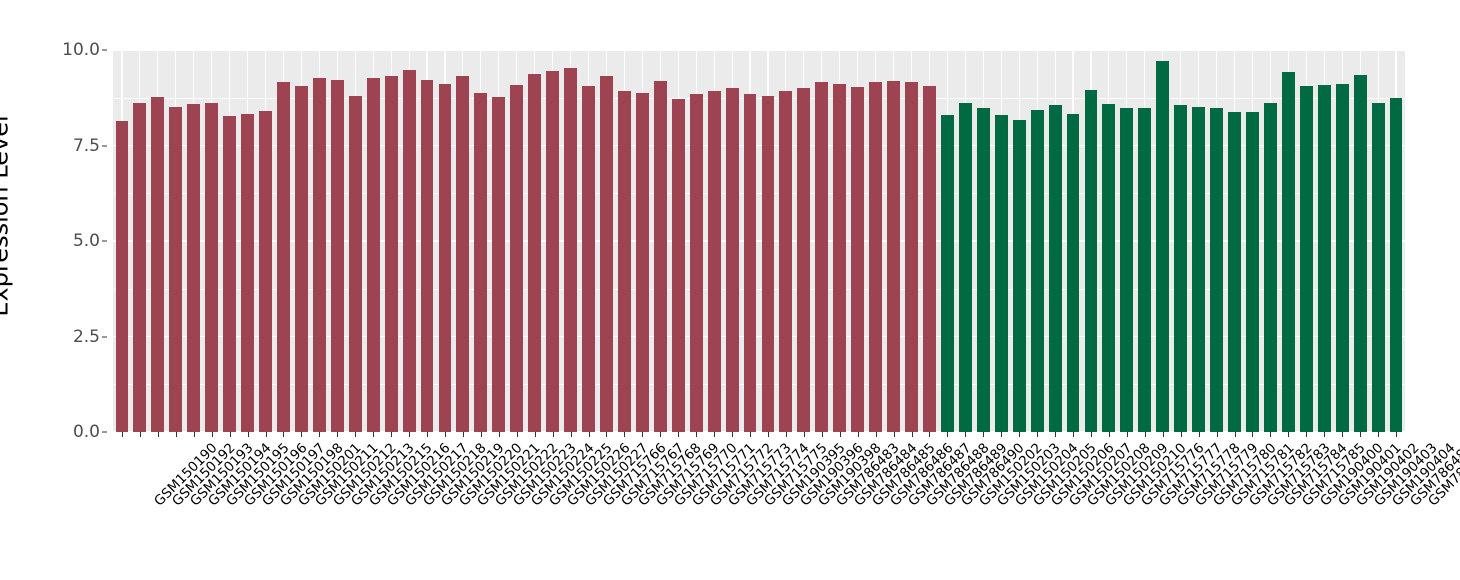  I want to click on y-axis-tick-label: 10.0, so click(81, 50).